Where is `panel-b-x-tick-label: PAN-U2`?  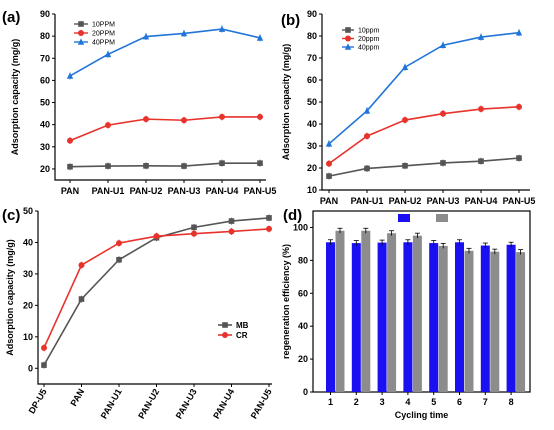 panel-b-x-tick-label: PAN-U2 is located at coordinates (405, 201).